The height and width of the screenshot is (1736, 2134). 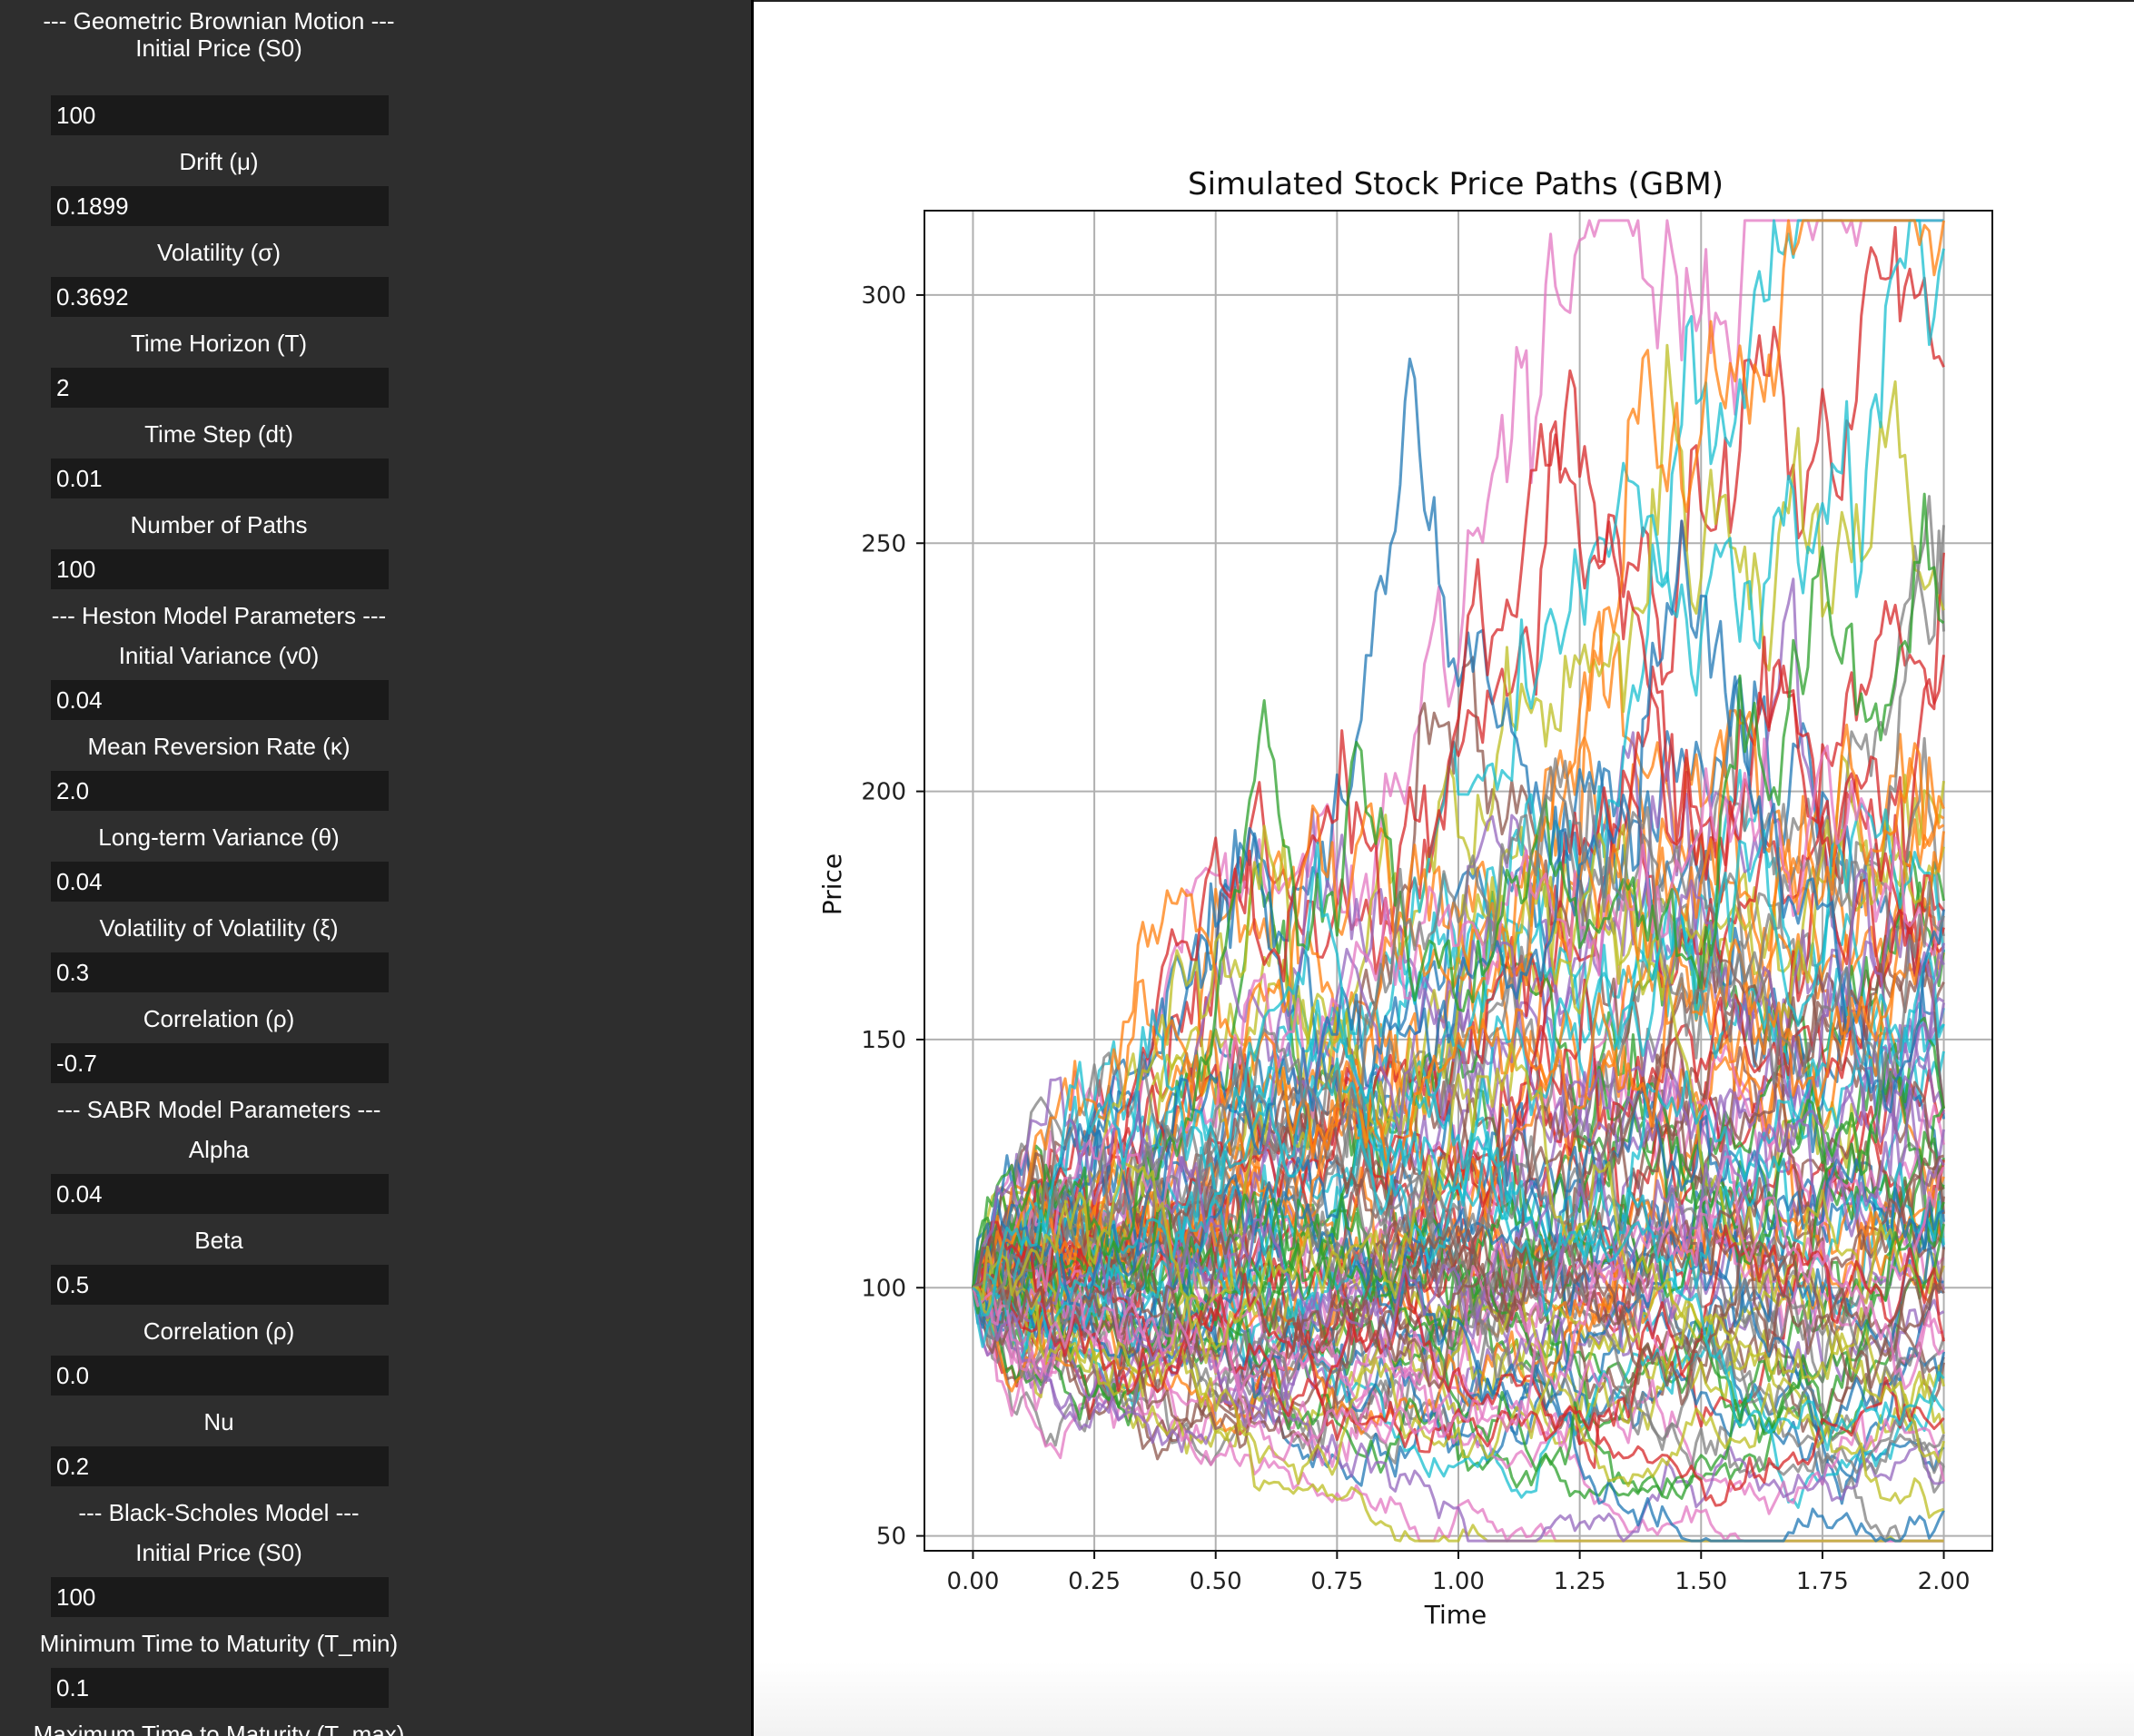 I want to click on theta-input, so click(x=220, y=882).